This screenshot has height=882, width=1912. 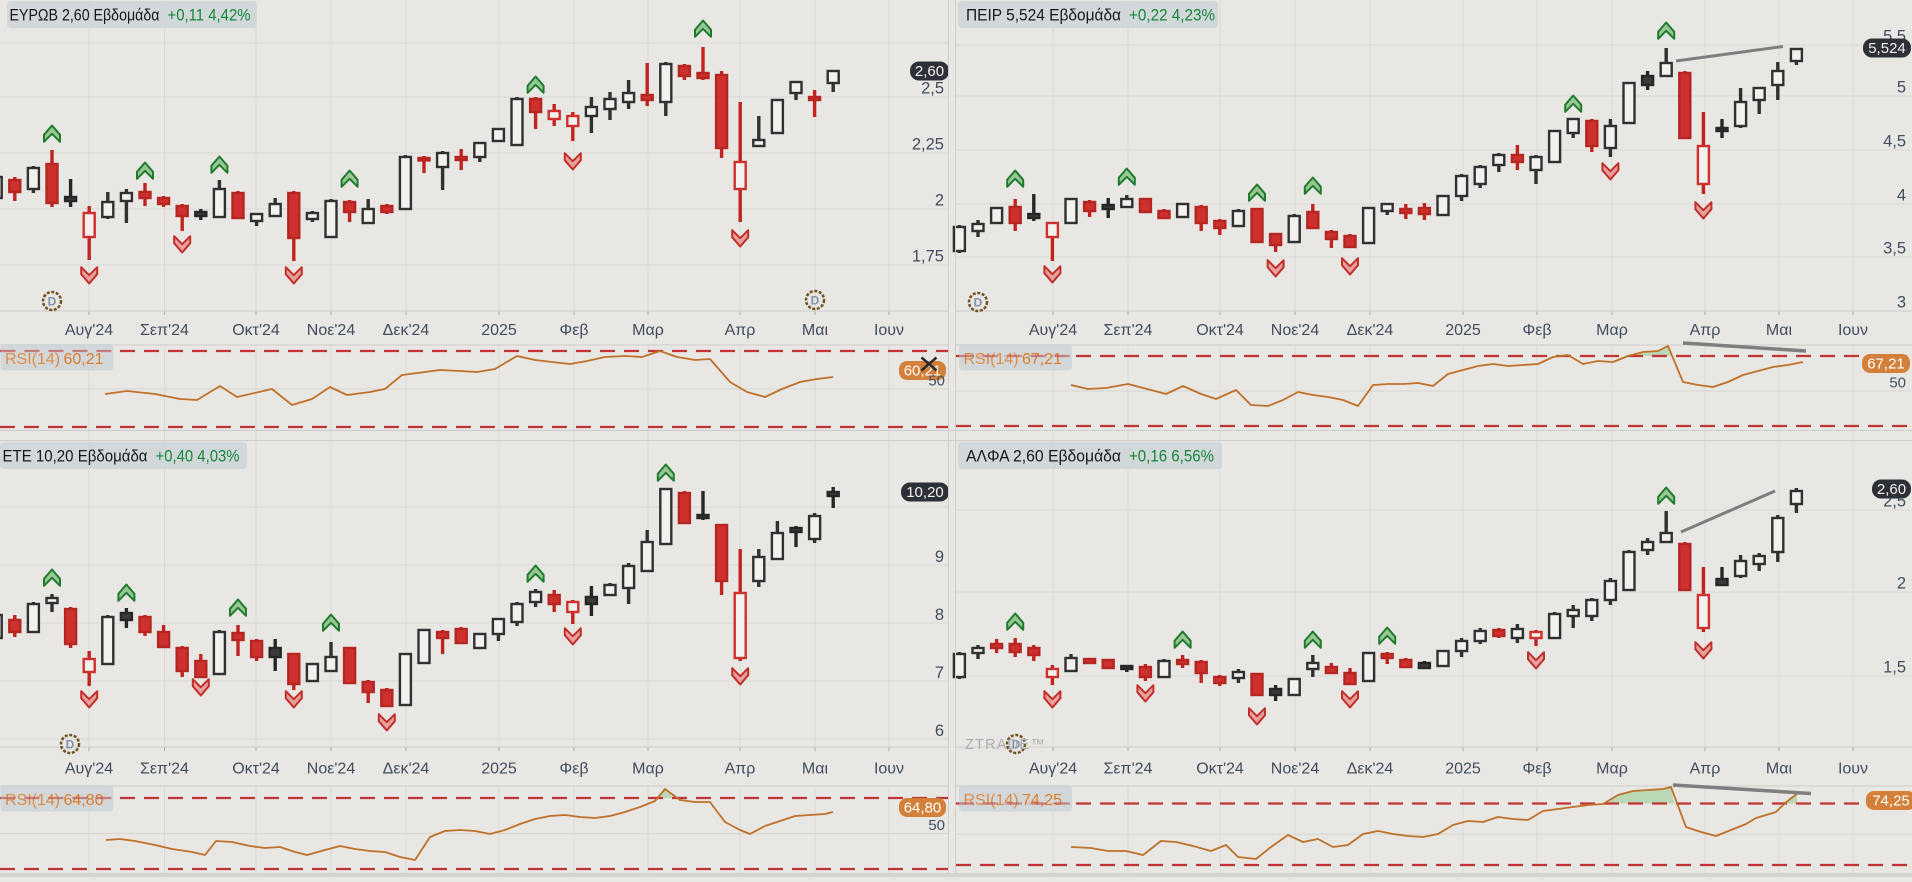 I want to click on svg-text: 3,5, so click(x=1894, y=249).